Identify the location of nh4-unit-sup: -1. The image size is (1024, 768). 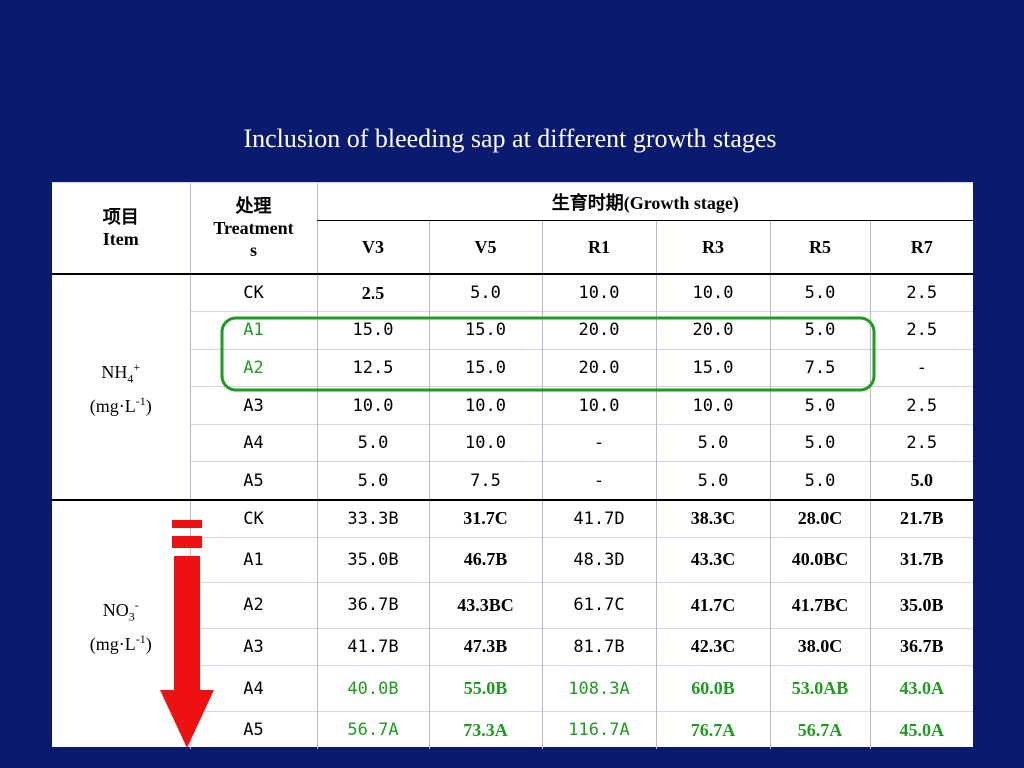
(140, 401).